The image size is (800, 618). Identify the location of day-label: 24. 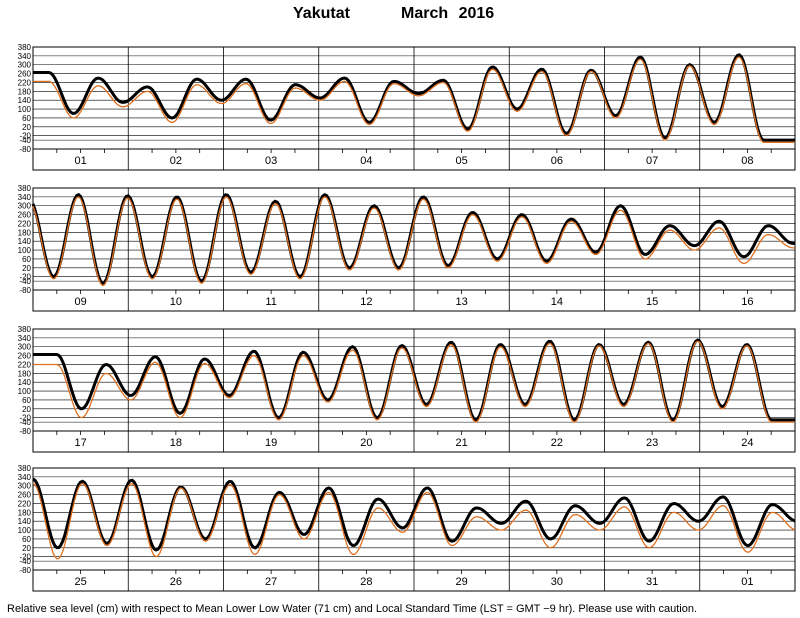
(747, 443).